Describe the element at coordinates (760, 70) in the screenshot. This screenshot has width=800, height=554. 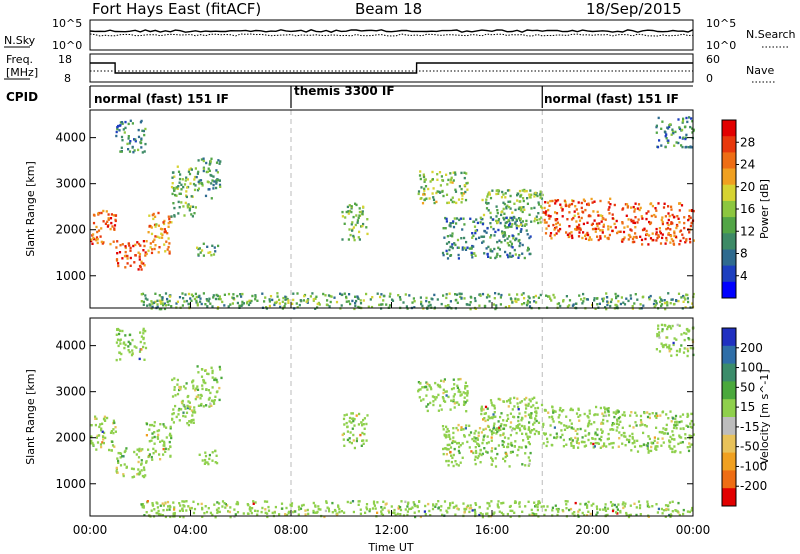
I see `nave-label: Nave` at that location.